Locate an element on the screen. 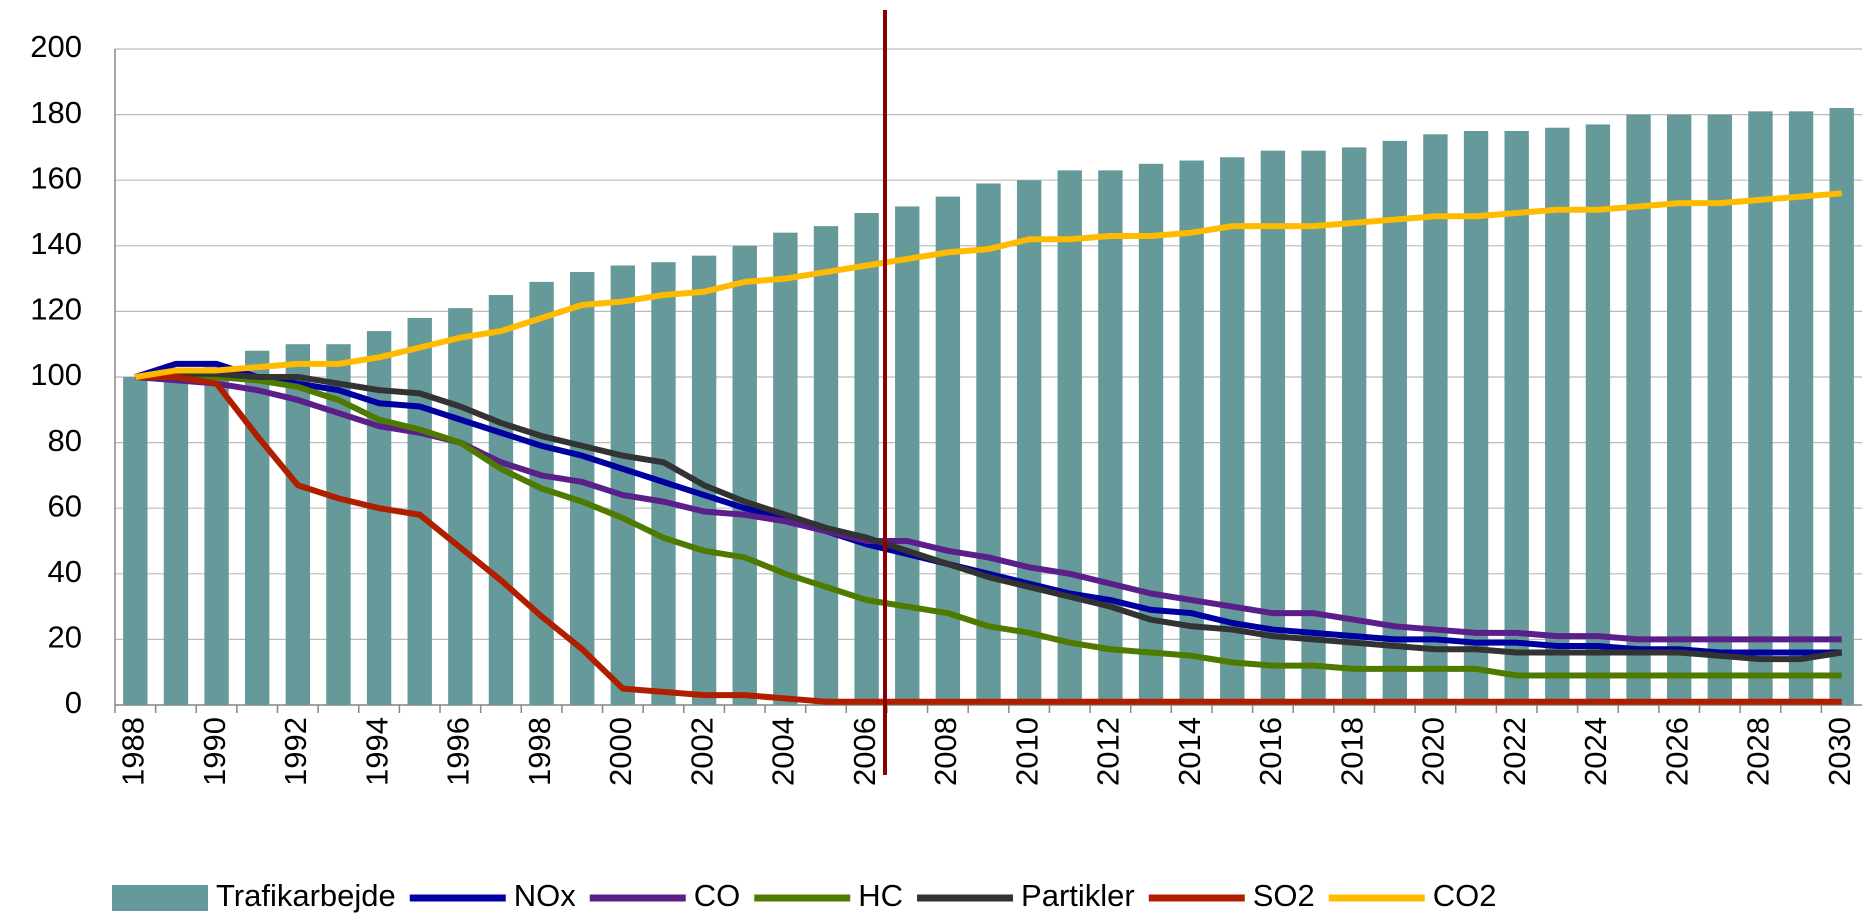 The image size is (1862, 918). x-tick-label: 2000 is located at coordinates (620, 751).